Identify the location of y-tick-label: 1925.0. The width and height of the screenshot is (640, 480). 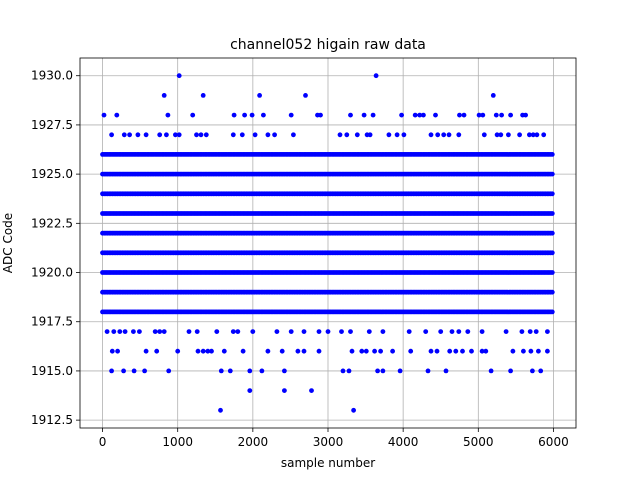
(52, 174).